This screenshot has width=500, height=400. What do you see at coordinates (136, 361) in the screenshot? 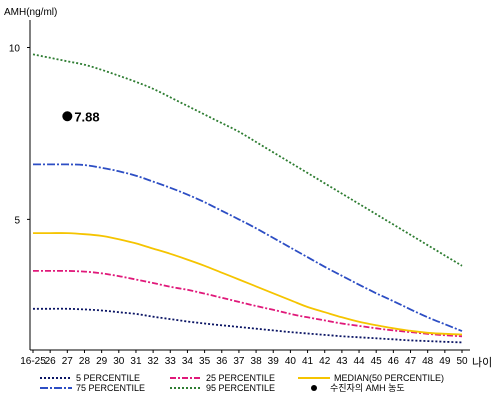
I see `x-tick-label: 31` at bounding box center [136, 361].